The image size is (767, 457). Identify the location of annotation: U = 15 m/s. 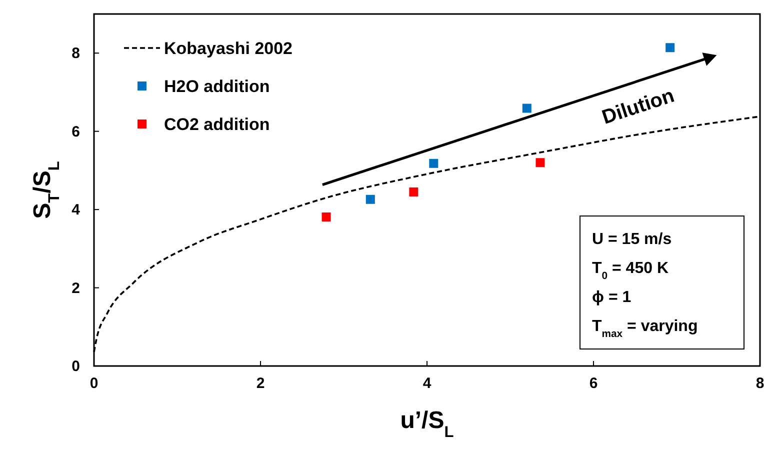
(632, 239).